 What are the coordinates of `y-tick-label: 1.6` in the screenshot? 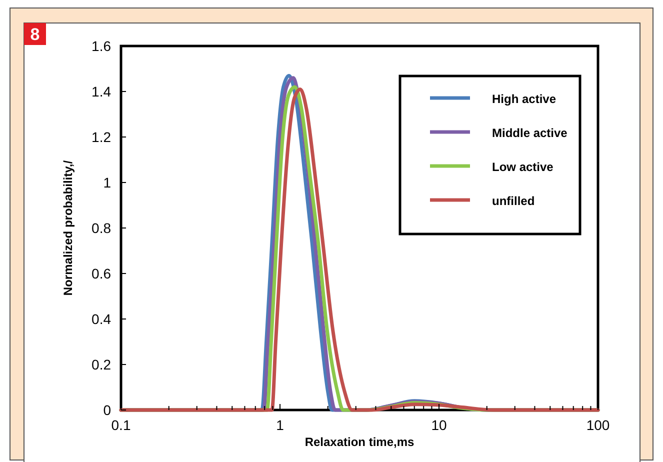 It's located at (102, 46).